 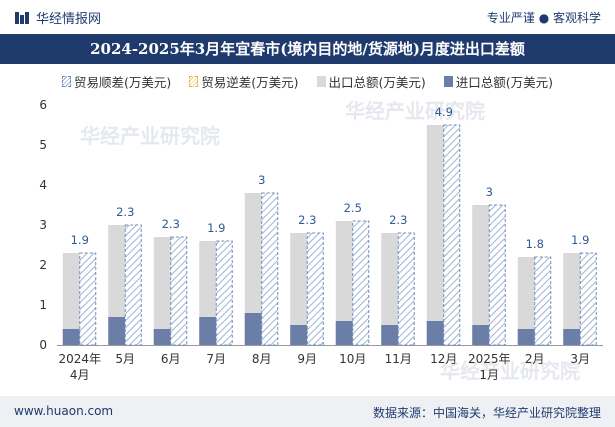 What do you see at coordinates (489, 359) in the screenshot?
I see `x-tick-label: 2025年` at bounding box center [489, 359].